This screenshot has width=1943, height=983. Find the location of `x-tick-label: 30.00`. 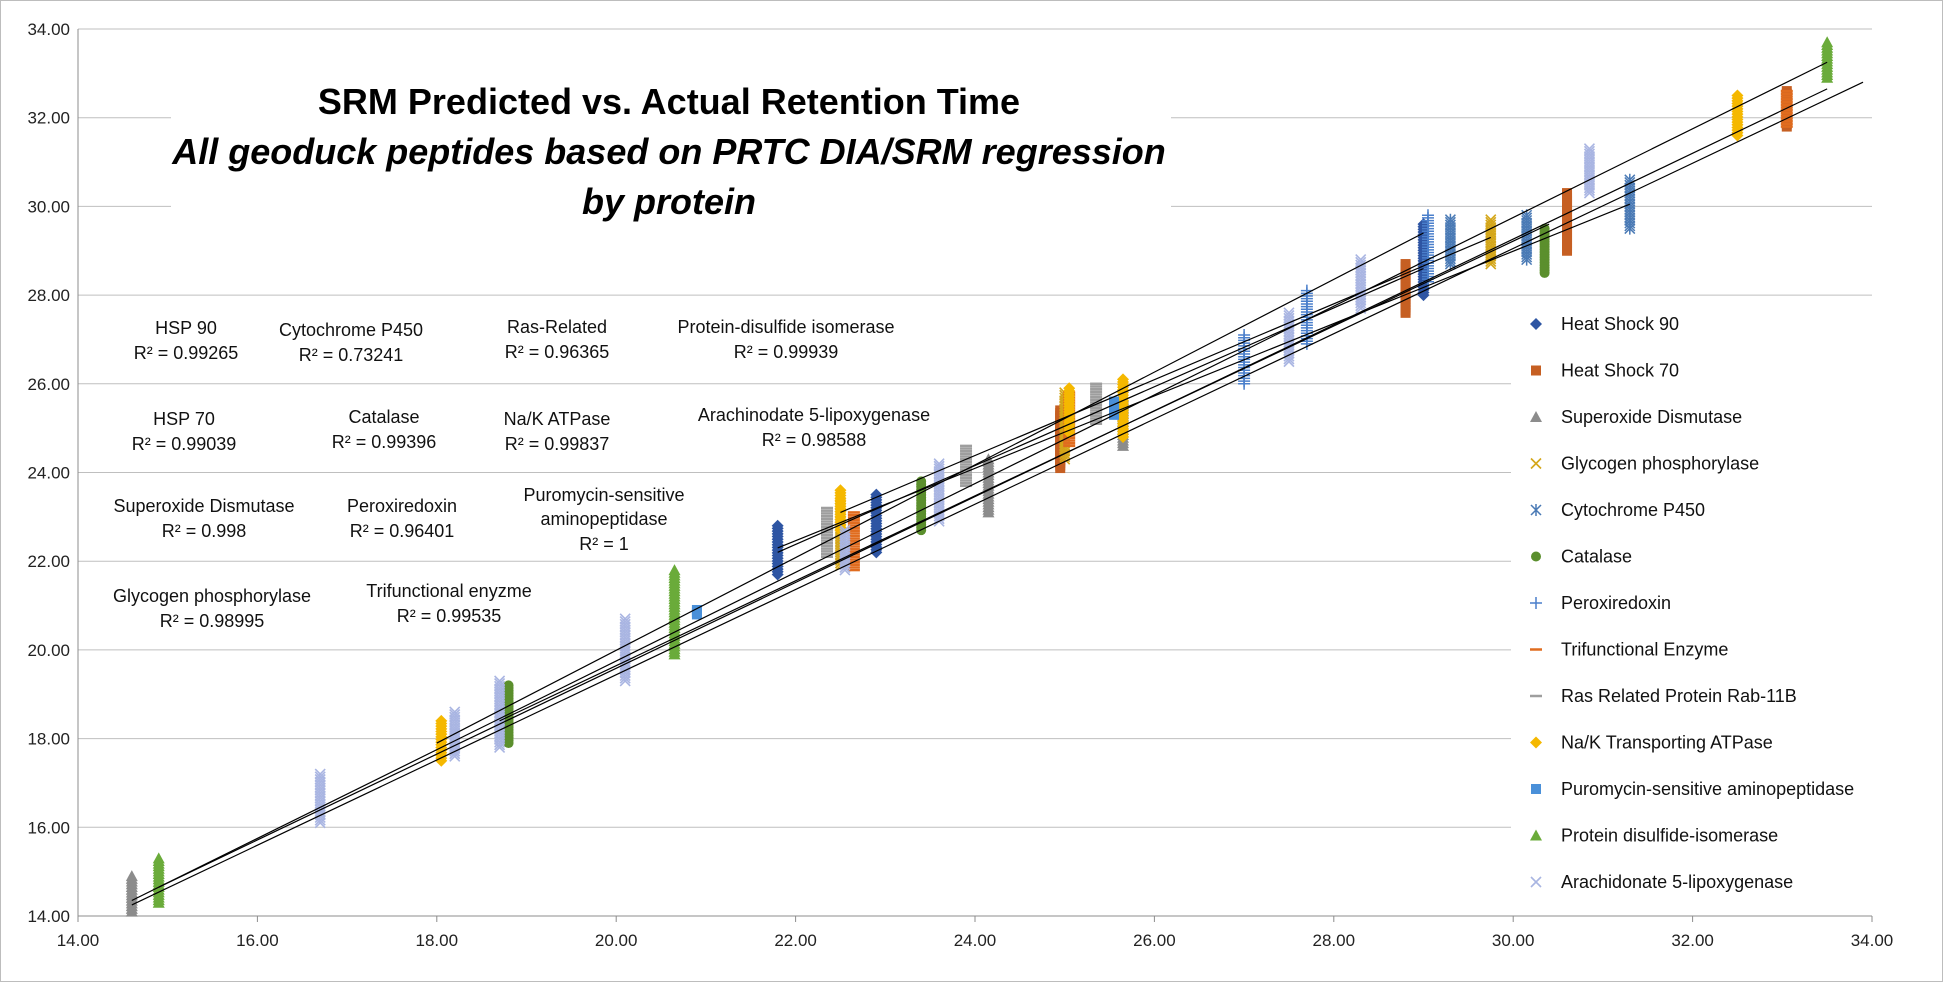

x-tick-label: 30.00 is located at coordinates (1513, 940).